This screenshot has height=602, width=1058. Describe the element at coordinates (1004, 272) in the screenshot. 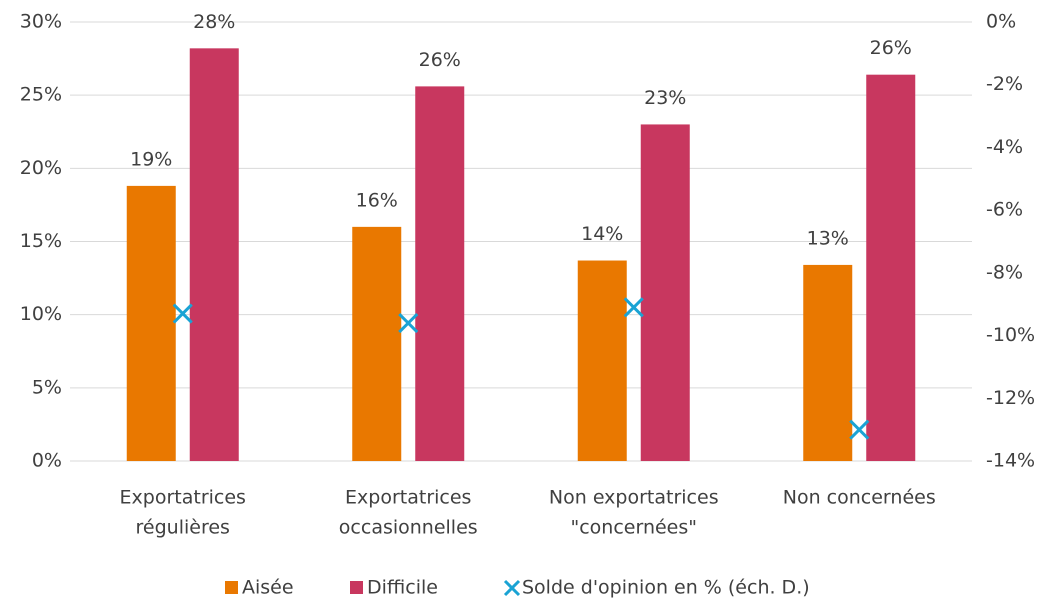

I see `y2-tick-label: -8%` at that location.